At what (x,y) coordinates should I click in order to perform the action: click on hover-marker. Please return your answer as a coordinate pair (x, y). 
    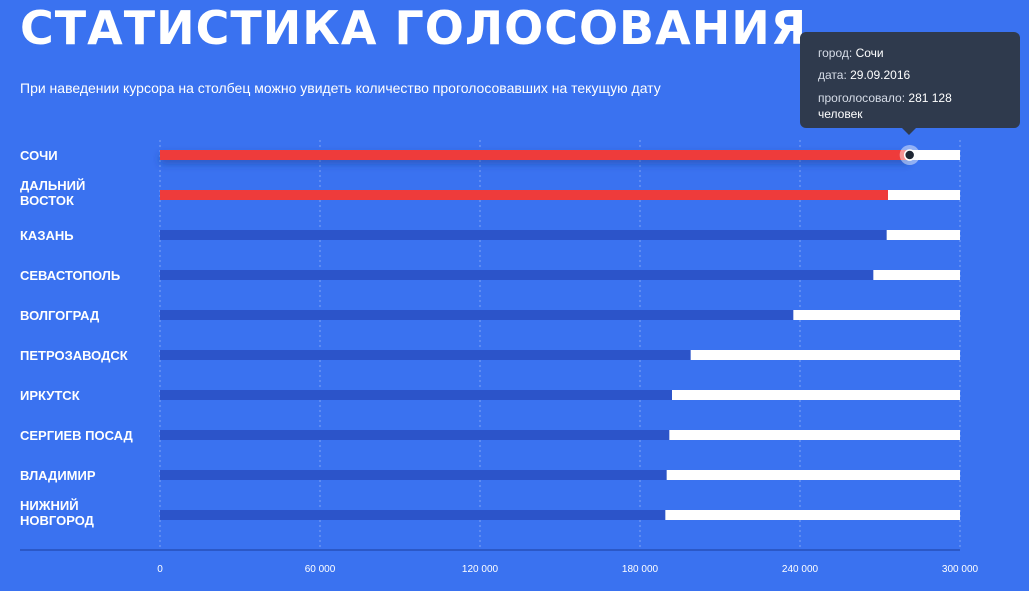
    Looking at the image, I should click on (909, 155).